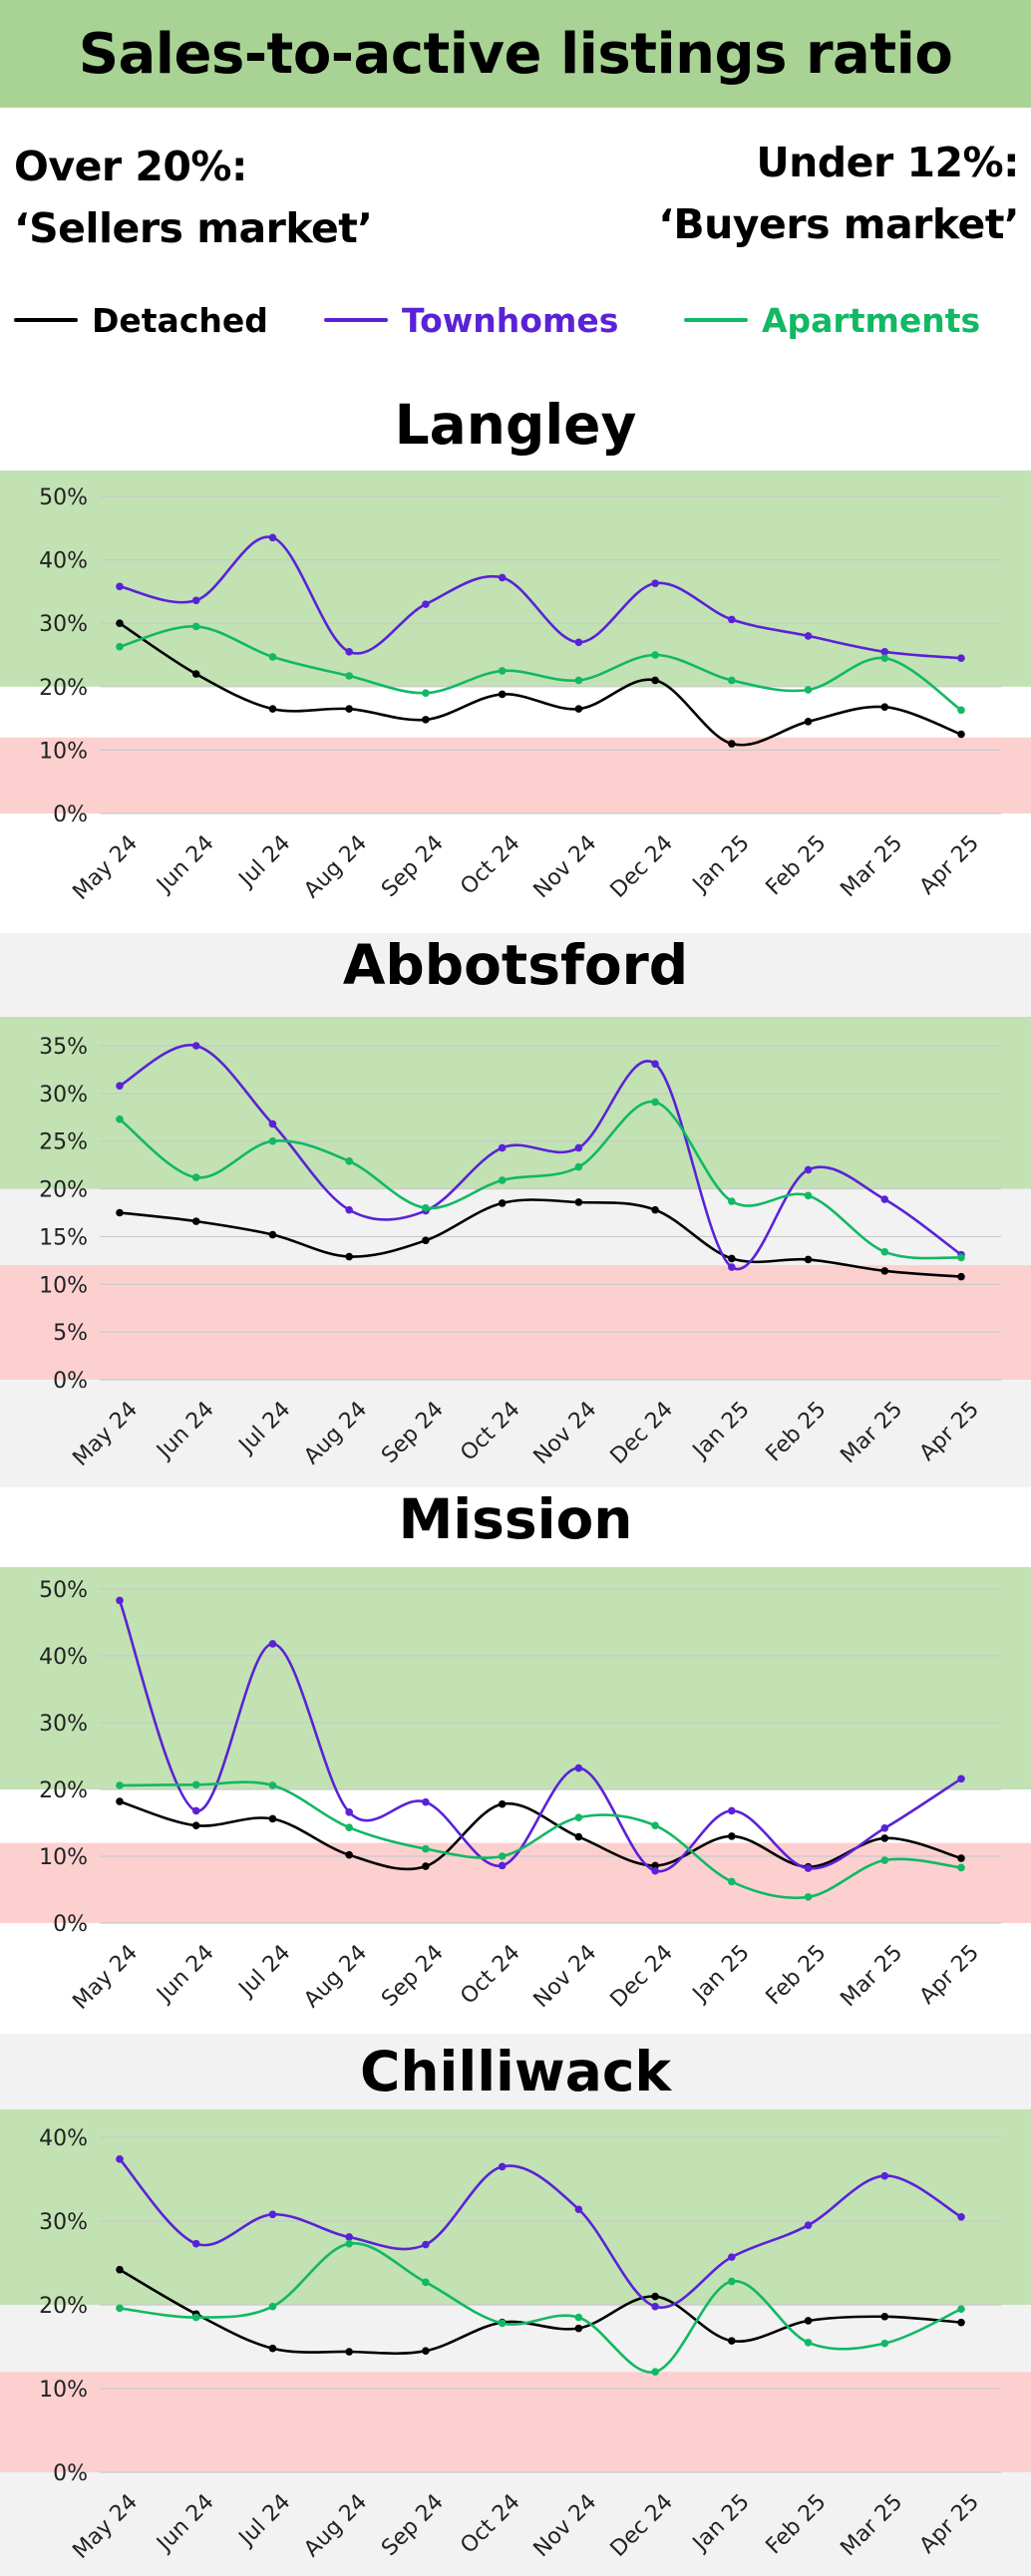 This screenshot has height=2576, width=1031. What do you see at coordinates (335, 866) in the screenshot?
I see `langley-xtick-label: Aug 24` at bounding box center [335, 866].